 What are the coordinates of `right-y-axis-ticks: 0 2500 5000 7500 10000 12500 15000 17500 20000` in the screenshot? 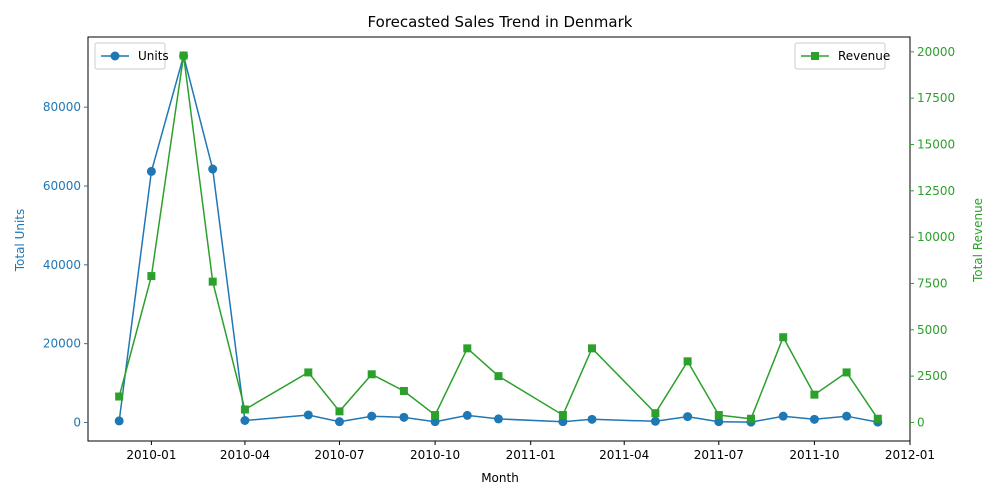 It's located at (932, 237).